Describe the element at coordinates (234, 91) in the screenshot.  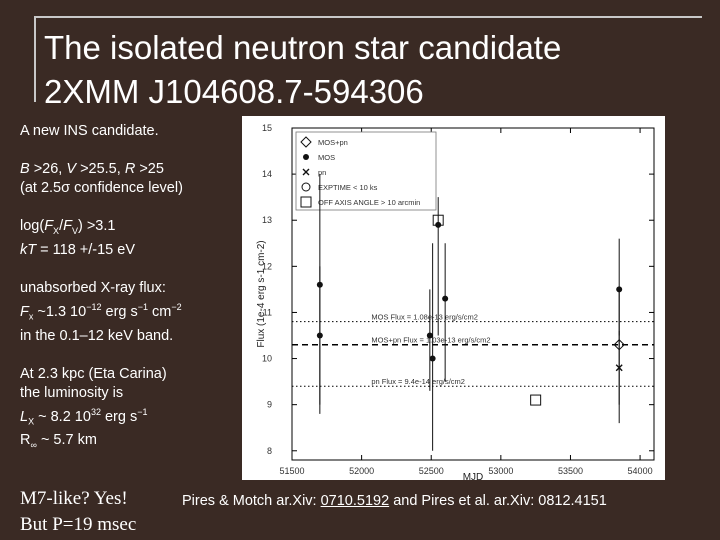
I see `title-line-2: 2XMM J104608.7-594306` at that location.